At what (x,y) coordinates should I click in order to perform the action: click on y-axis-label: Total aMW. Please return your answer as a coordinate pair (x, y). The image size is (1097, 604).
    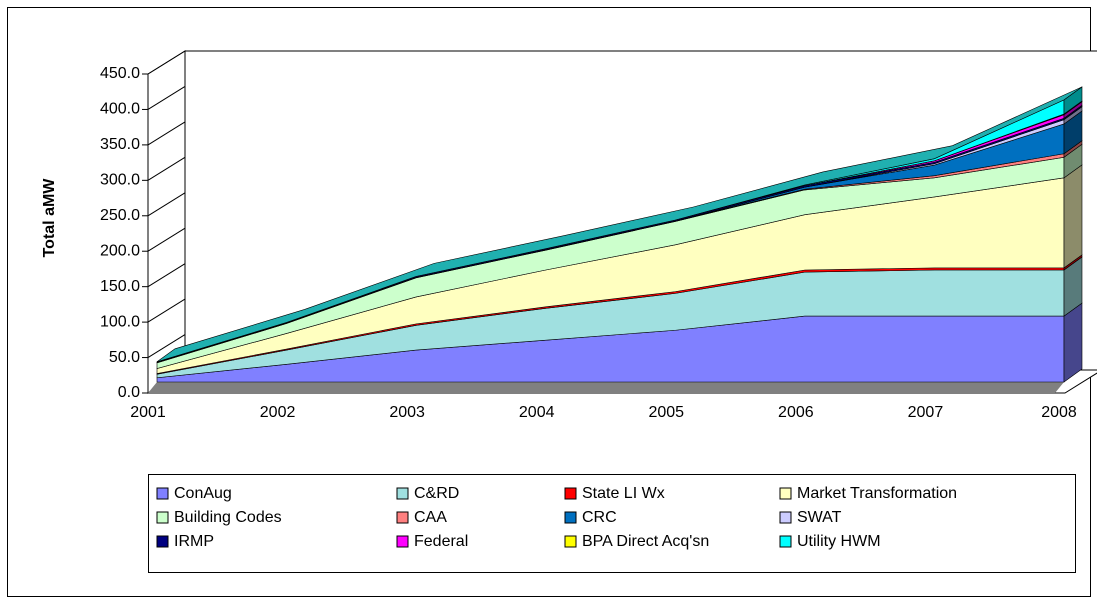
    Looking at the image, I should click on (49, 218).